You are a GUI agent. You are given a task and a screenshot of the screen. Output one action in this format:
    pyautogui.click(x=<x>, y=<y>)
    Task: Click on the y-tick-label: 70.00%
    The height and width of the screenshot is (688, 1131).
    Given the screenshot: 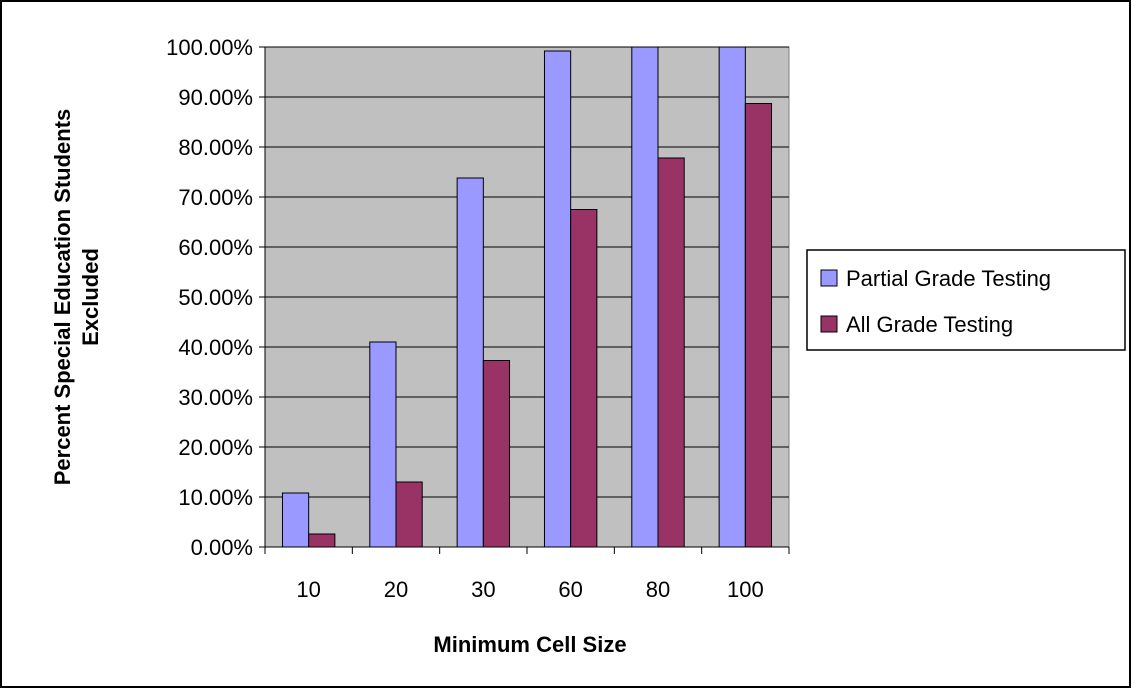 What is the action you would take?
    pyautogui.click(x=215, y=197)
    